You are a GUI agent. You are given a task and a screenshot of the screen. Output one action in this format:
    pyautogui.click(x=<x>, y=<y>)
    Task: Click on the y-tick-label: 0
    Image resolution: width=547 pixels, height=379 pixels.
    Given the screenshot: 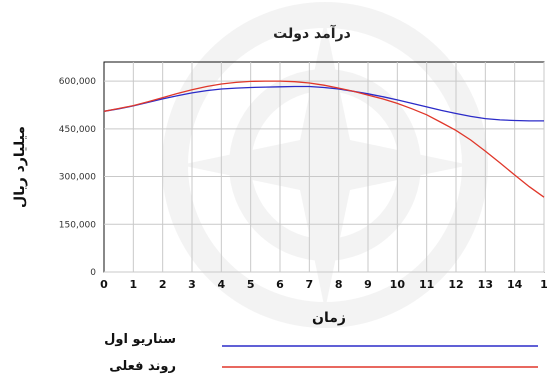 What is the action you would take?
    pyautogui.click(x=93, y=273)
    